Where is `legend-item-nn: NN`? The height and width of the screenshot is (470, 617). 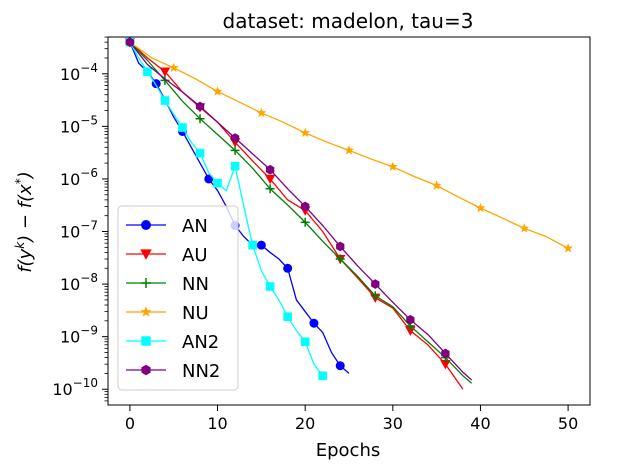
legend-item-nn: NN is located at coordinates (167, 284).